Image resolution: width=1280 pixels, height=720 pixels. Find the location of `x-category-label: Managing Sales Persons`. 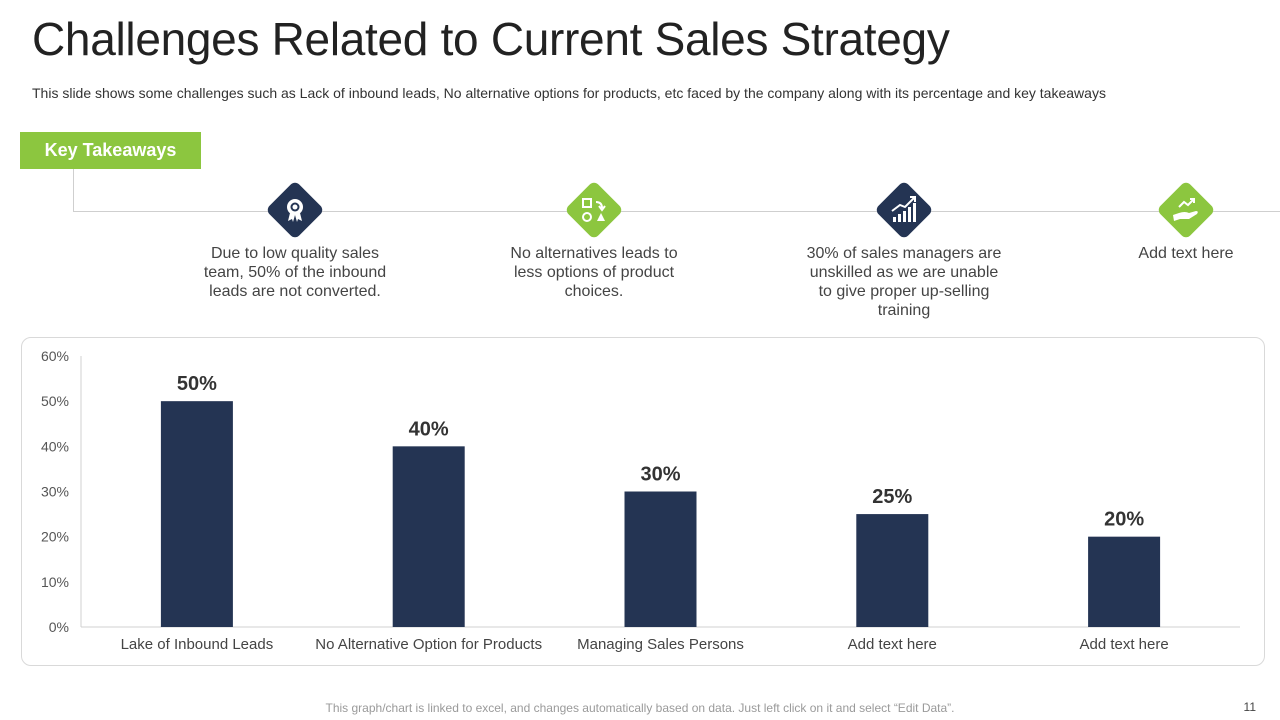

x-category-label: Managing Sales Persons is located at coordinates (660, 644).